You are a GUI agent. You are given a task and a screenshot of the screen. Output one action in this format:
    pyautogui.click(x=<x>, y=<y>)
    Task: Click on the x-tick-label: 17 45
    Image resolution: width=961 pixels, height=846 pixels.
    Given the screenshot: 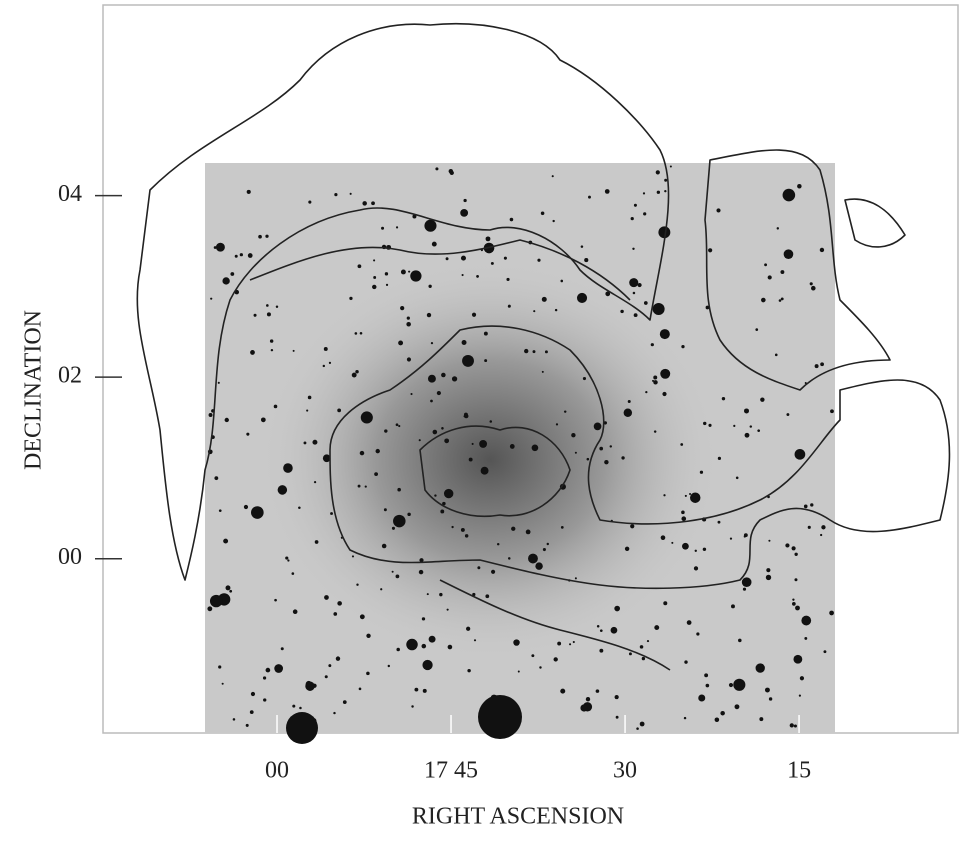 What is the action you would take?
    pyautogui.click(x=451, y=771)
    